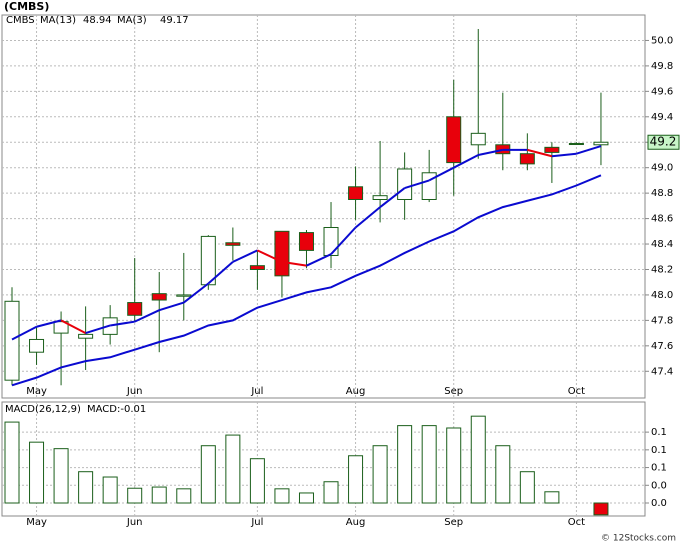  Describe the element at coordinates (662, 346) in the screenshot. I see `y-tick-label: 47.6` at that location.